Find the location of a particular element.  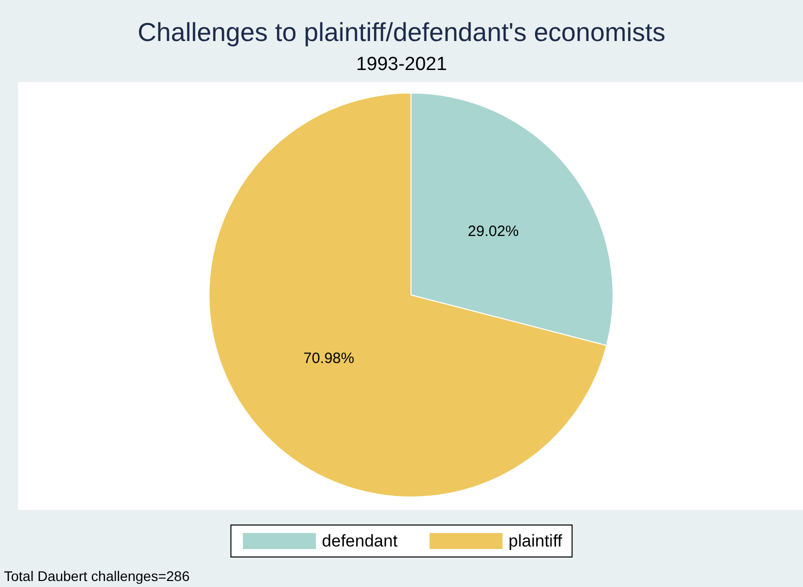

chart-title: Challenges to plaintiff/defendant's economists is located at coordinates (402, 32).